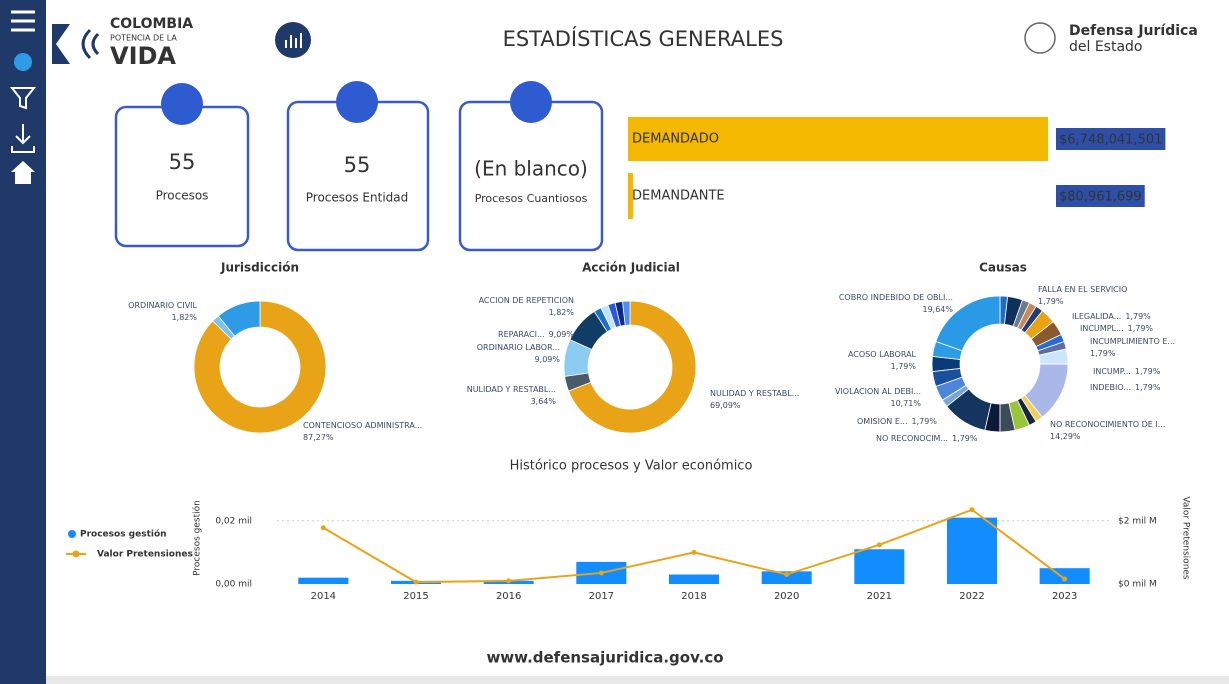 The image size is (1229, 684). I want to click on bar-category: DEMANDADO, so click(675, 139).